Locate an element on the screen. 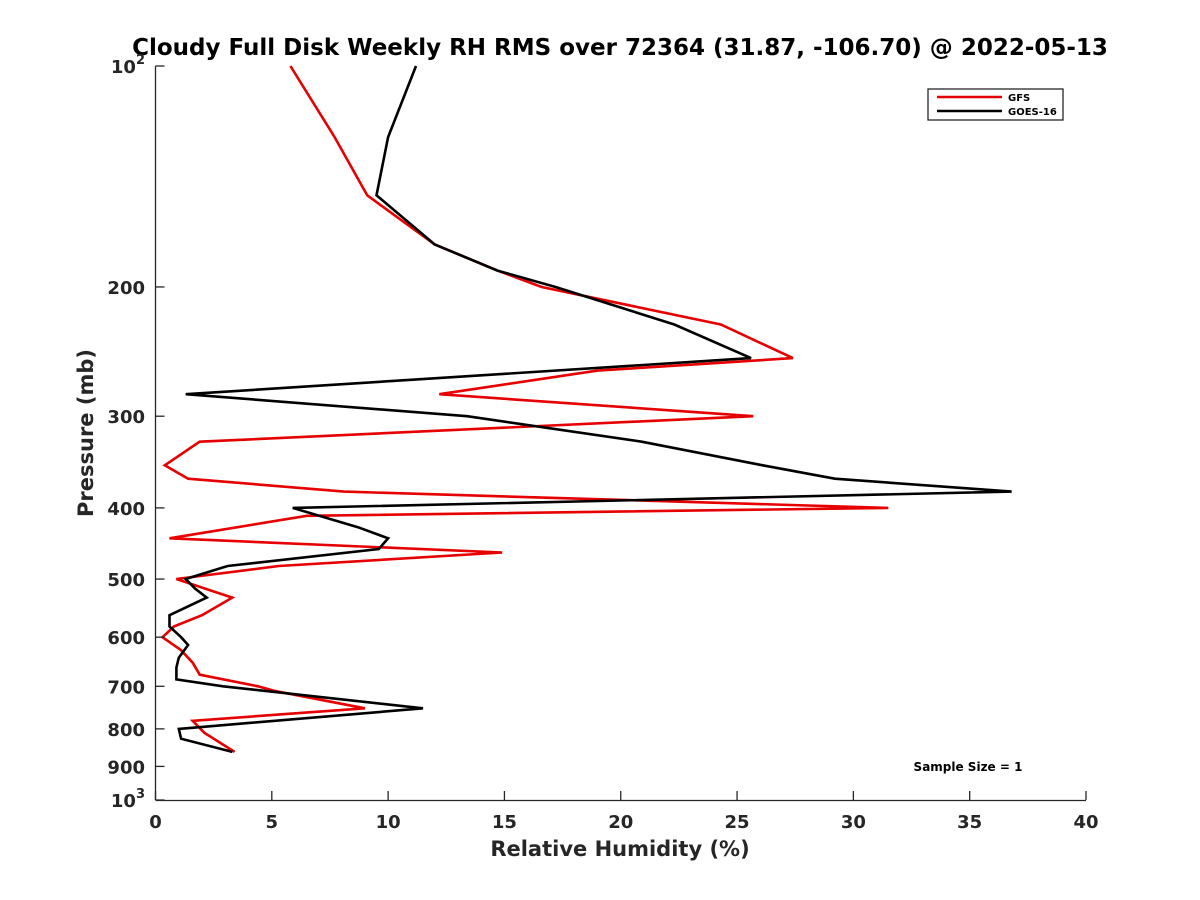 The width and height of the screenshot is (1200, 900). legend: GFS GOES-16 is located at coordinates (995, 104).